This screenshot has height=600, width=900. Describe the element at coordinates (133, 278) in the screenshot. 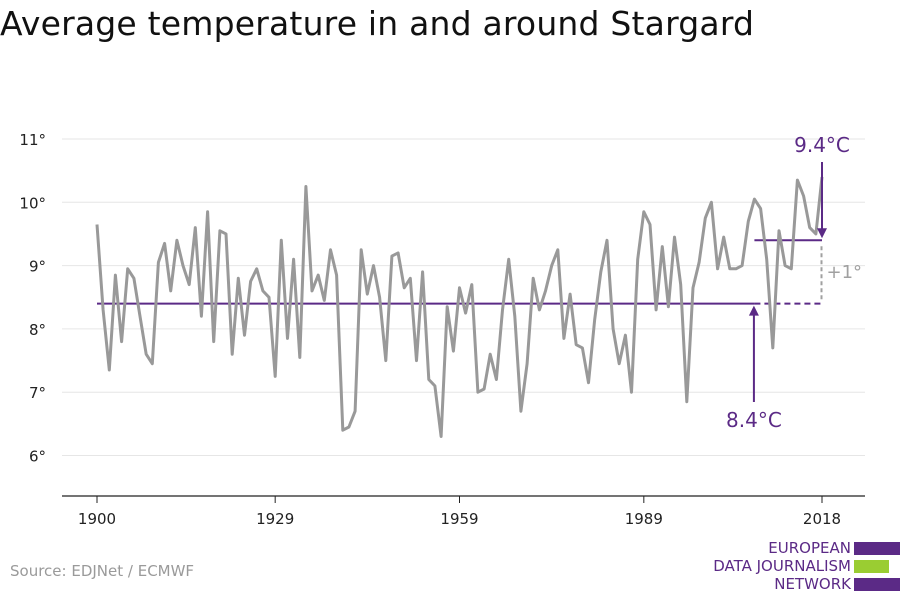

I see `data-point-1906` at that location.